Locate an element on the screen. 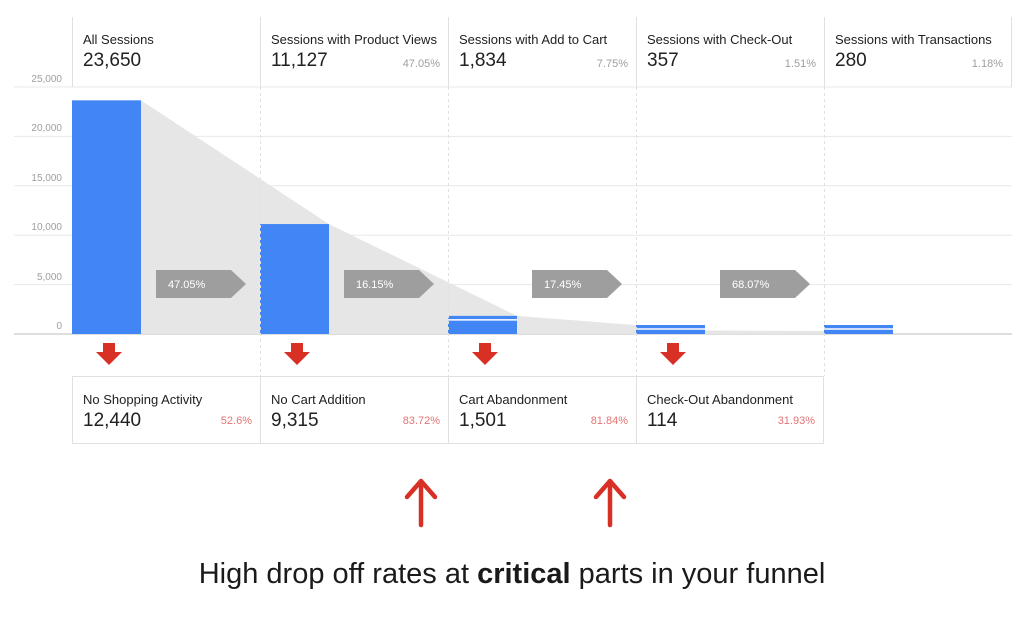 This screenshot has width=1024, height=622. dropoff-value: 12,440 is located at coordinates (112, 420).